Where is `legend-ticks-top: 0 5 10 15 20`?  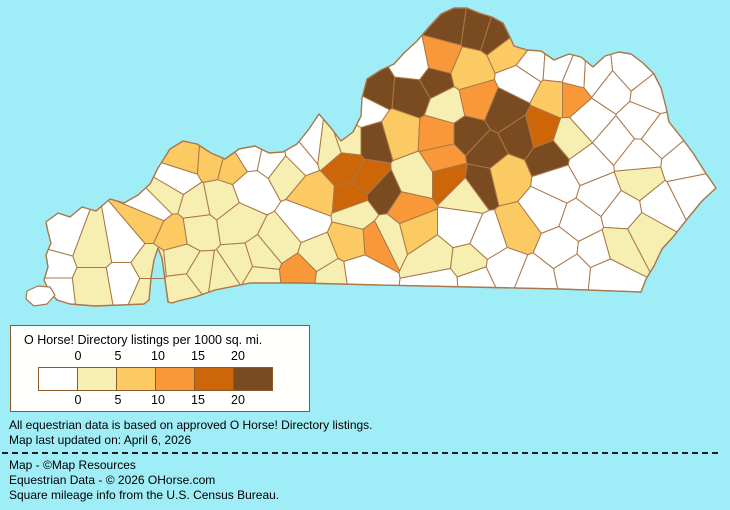
legend-ticks-top: 0 5 10 15 20 is located at coordinates (160, 356).